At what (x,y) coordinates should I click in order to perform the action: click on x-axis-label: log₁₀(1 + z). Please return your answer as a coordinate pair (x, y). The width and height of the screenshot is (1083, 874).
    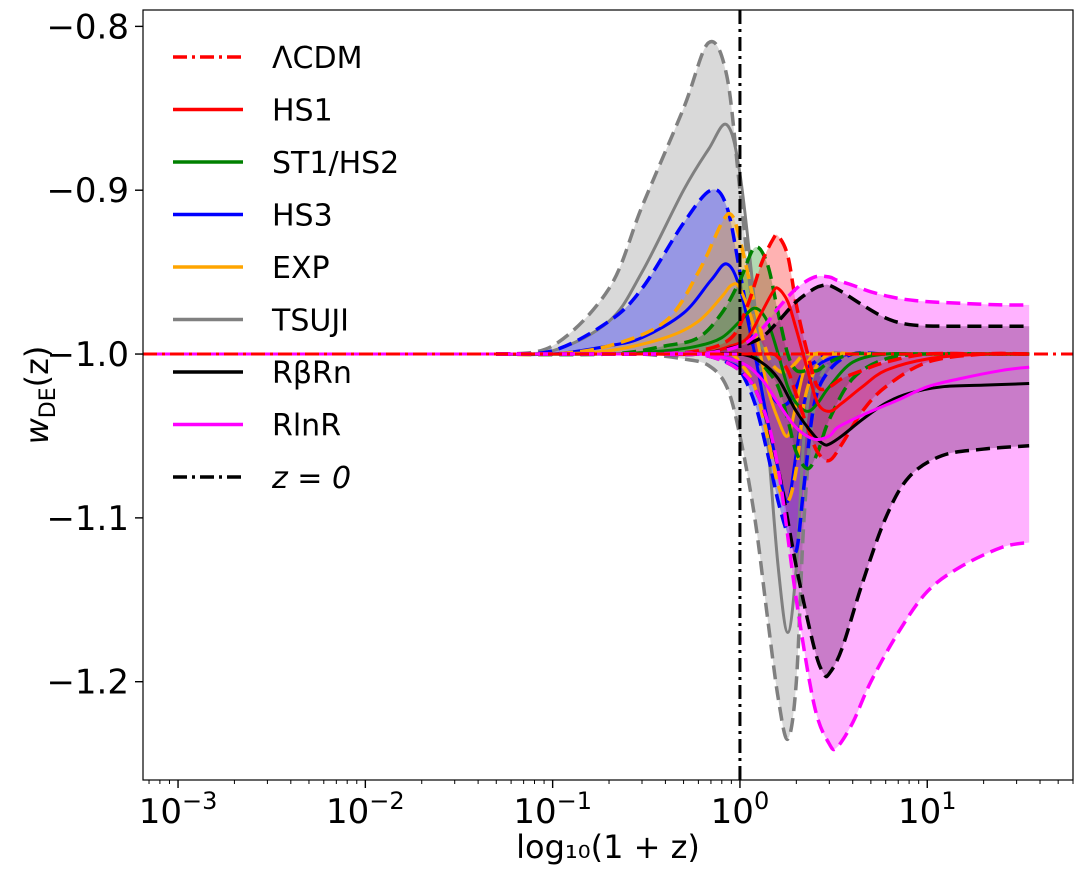
    Looking at the image, I should click on (608, 847).